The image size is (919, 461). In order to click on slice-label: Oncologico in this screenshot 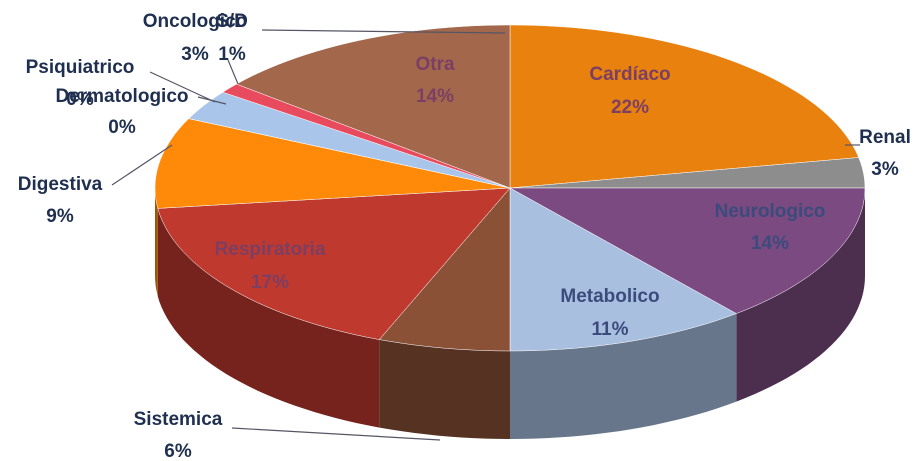, I will do `click(195, 21)`.